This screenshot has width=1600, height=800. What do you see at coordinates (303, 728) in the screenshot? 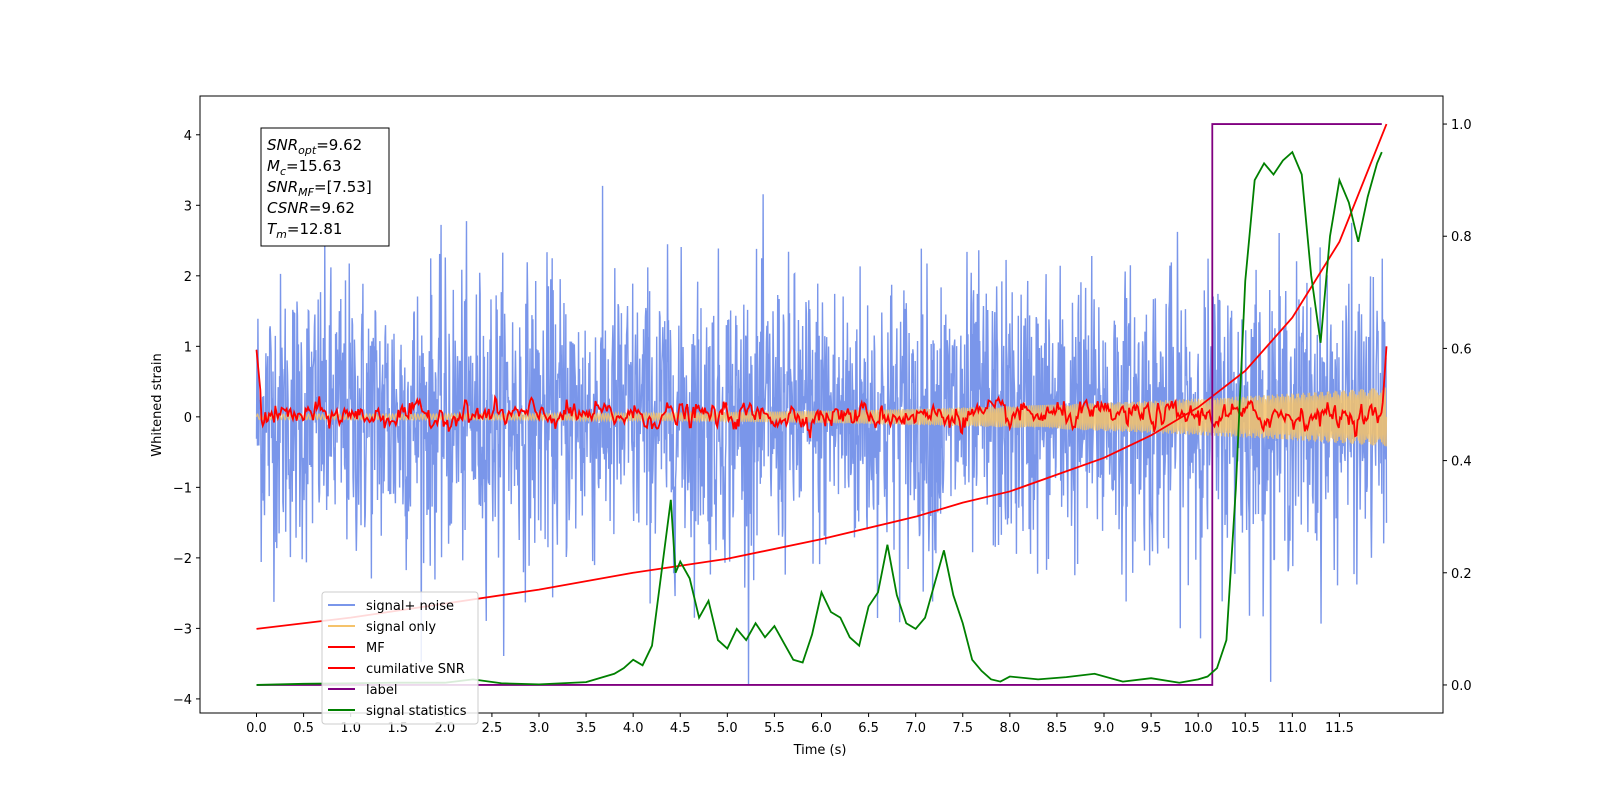
I see `x-tick-label: 0.5` at bounding box center [303, 728].